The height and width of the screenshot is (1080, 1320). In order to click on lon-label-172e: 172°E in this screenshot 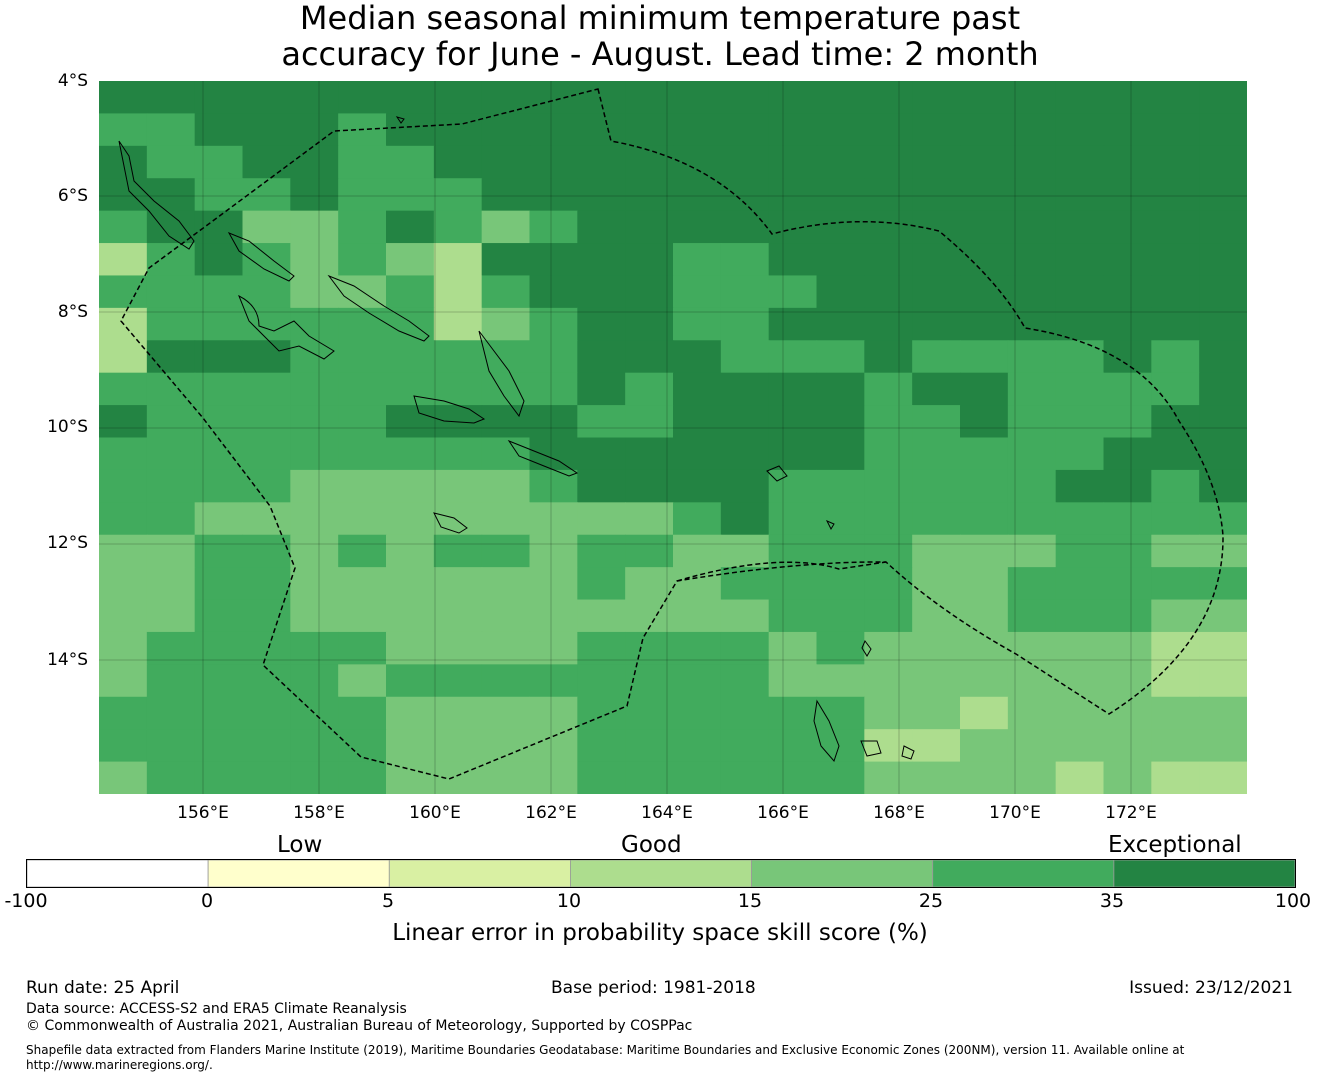, I will do `click(1131, 813)`.